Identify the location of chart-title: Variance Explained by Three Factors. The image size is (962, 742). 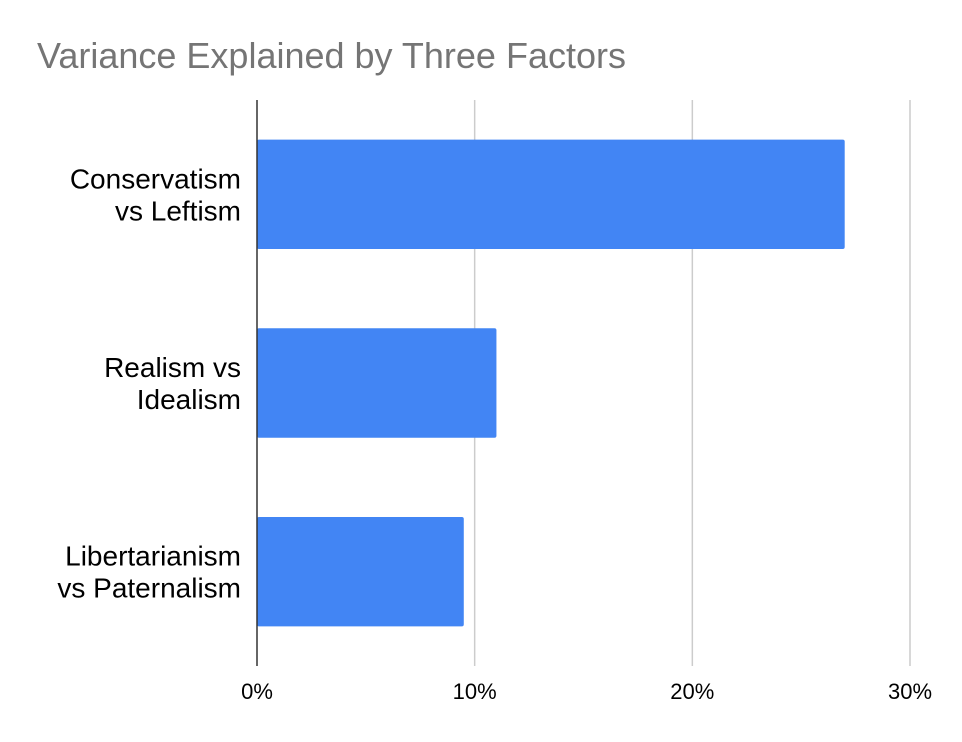
(331, 55).